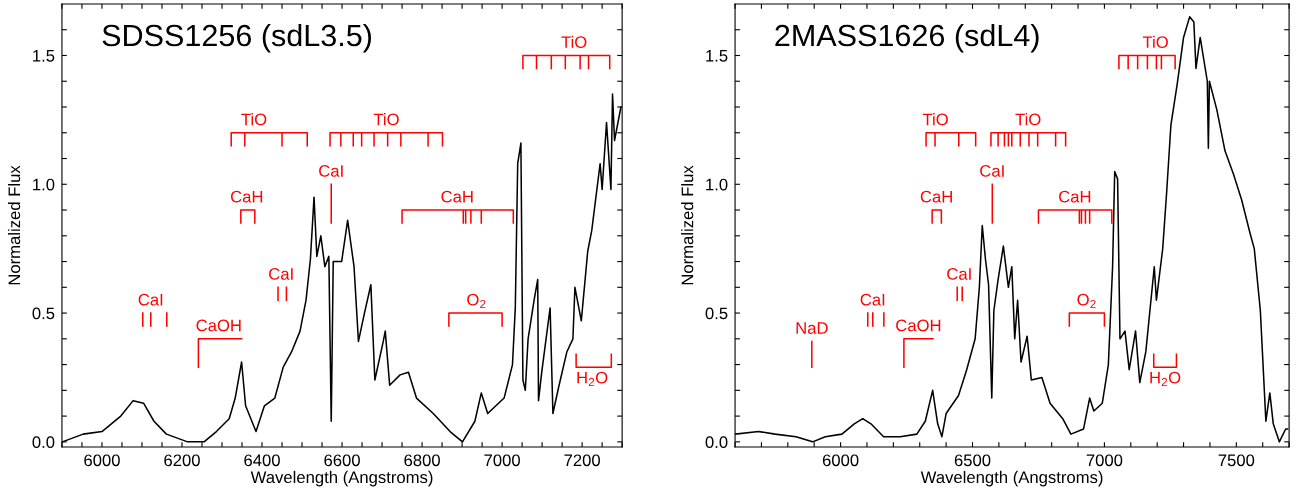  Describe the element at coordinates (812, 328) in the screenshot. I see `annotation: NaD` at that location.